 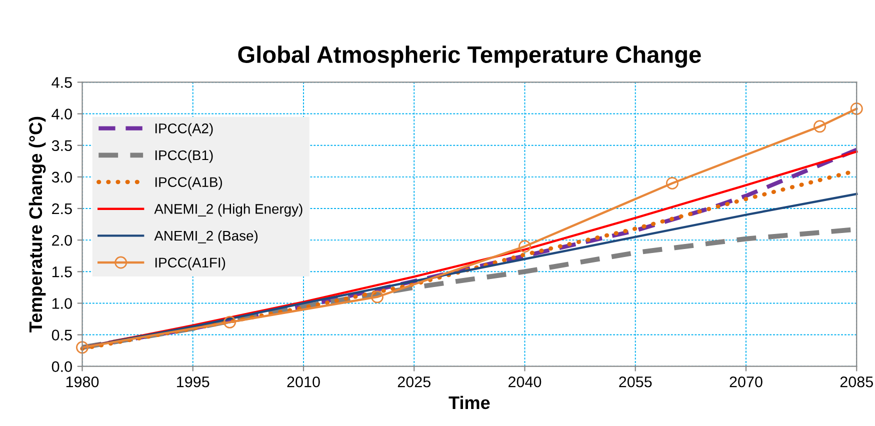 What do you see at coordinates (525, 382) in the screenshot?
I see `x-tick-label: 2040` at bounding box center [525, 382].